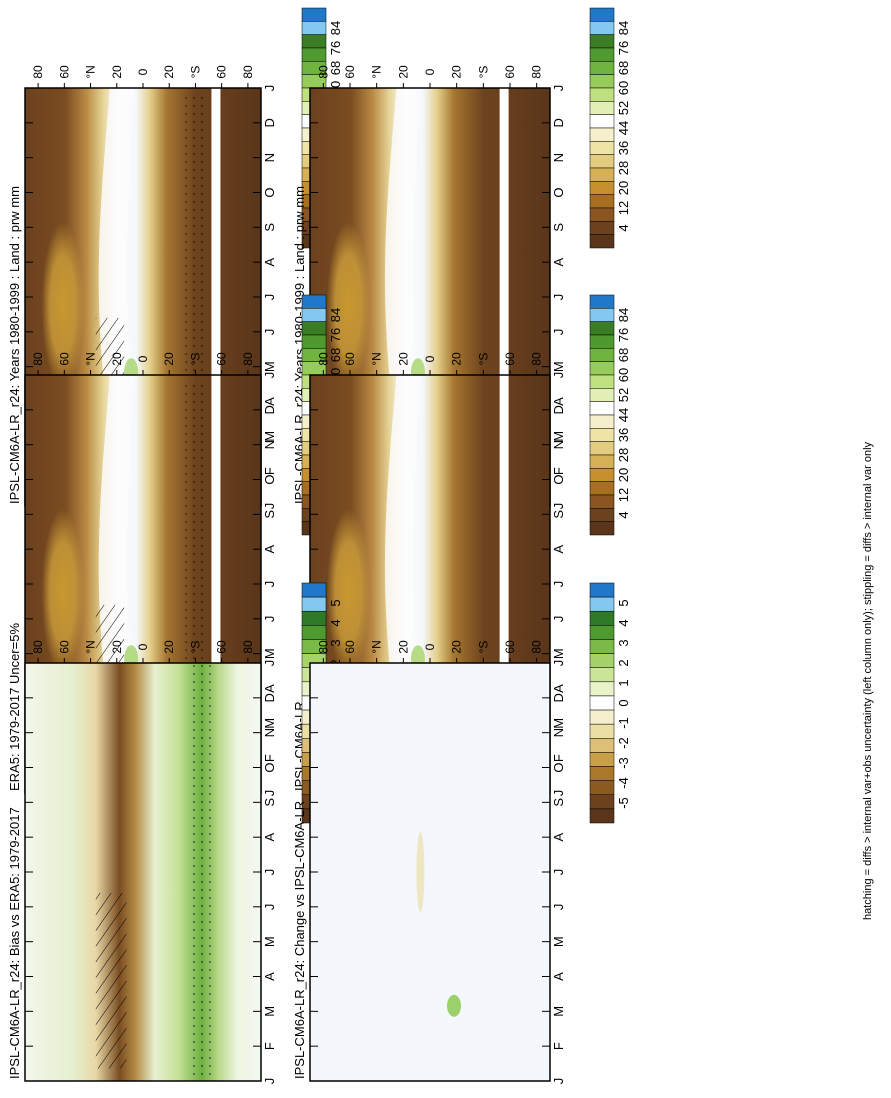 Image resolution: width=891 pixels, height=1098 pixels. Describe the element at coordinates (299, 940) in the screenshot. I see `panel-title: IPSL-CM6A-LR_r24: Change vs IPSL-CM6A-LR` at that location.